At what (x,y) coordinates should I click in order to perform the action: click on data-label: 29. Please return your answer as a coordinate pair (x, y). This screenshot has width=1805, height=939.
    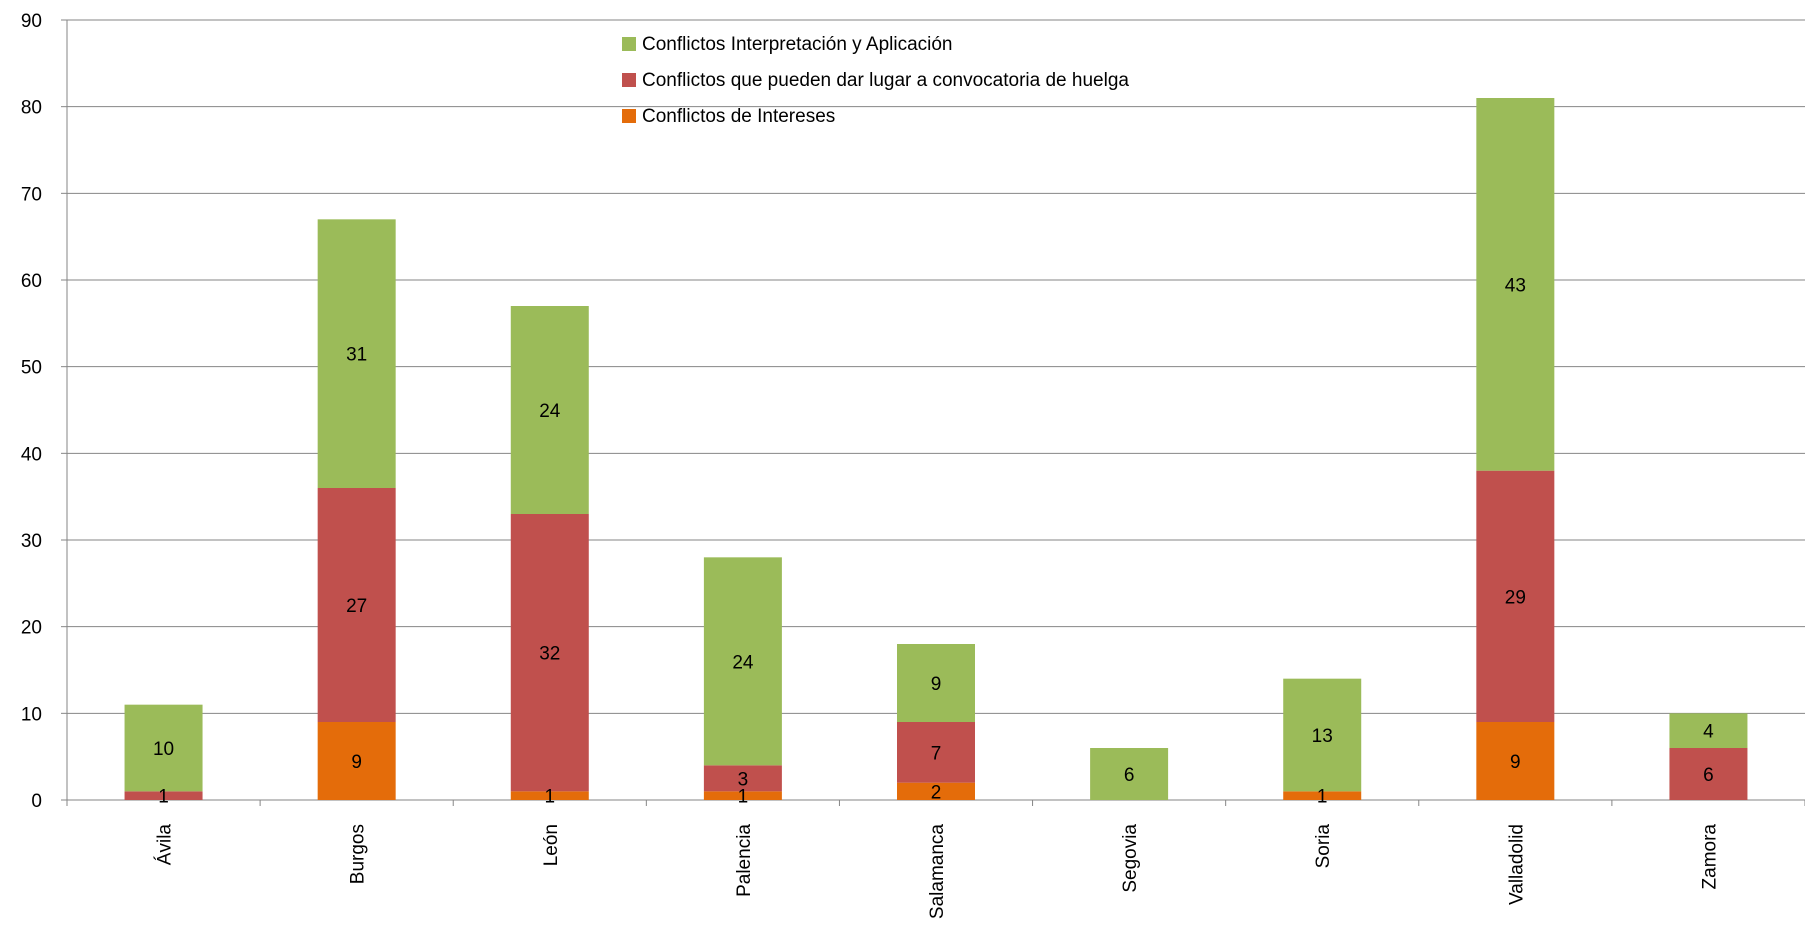
    Looking at the image, I should click on (1515, 597).